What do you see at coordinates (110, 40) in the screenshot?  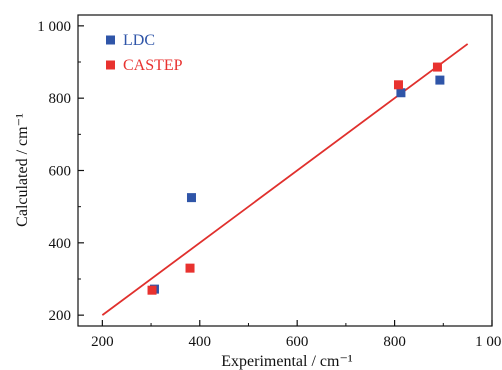 I see `legend-marker-ldc` at bounding box center [110, 40].